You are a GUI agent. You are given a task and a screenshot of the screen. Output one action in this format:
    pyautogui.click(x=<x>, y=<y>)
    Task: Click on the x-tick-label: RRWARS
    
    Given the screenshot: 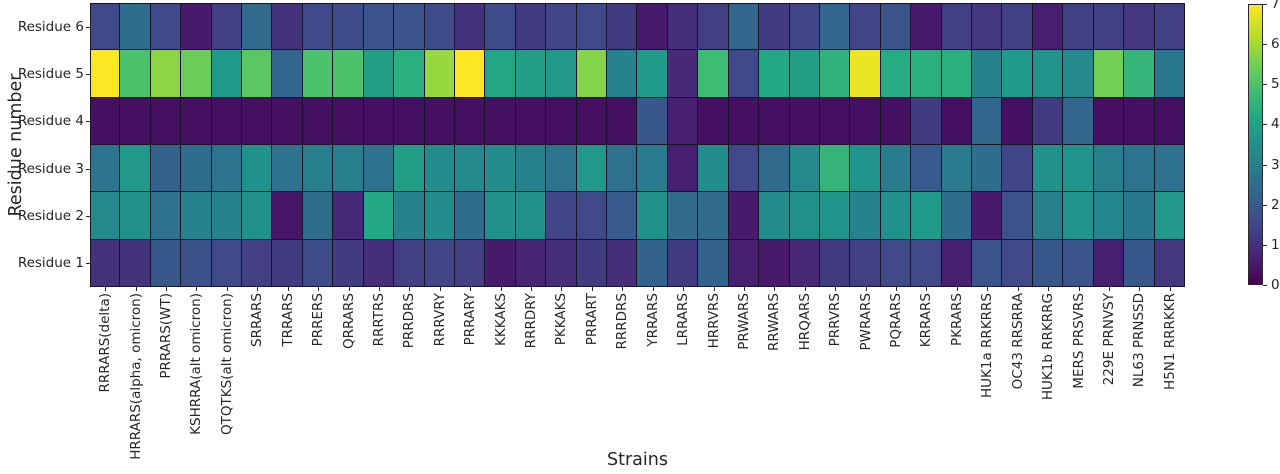 What is the action you would take?
    pyautogui.click(x=774, y=322)
    